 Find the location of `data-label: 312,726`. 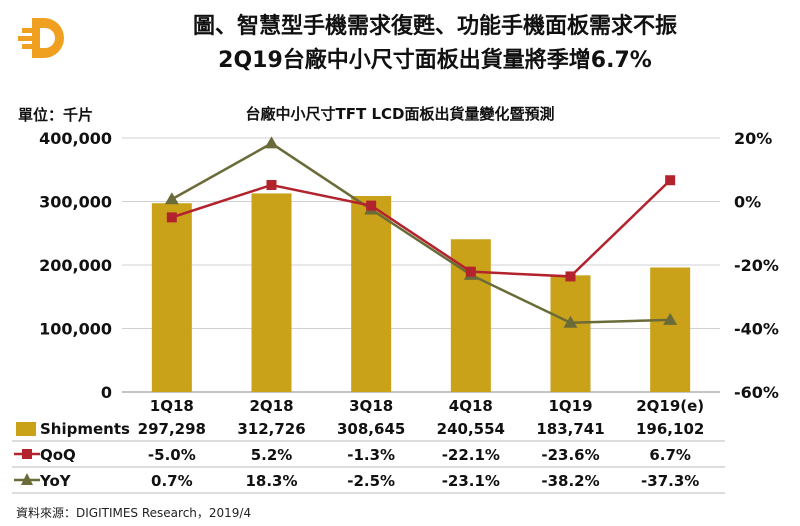

data-label: 312,726 is located at coordinates (271, 429).